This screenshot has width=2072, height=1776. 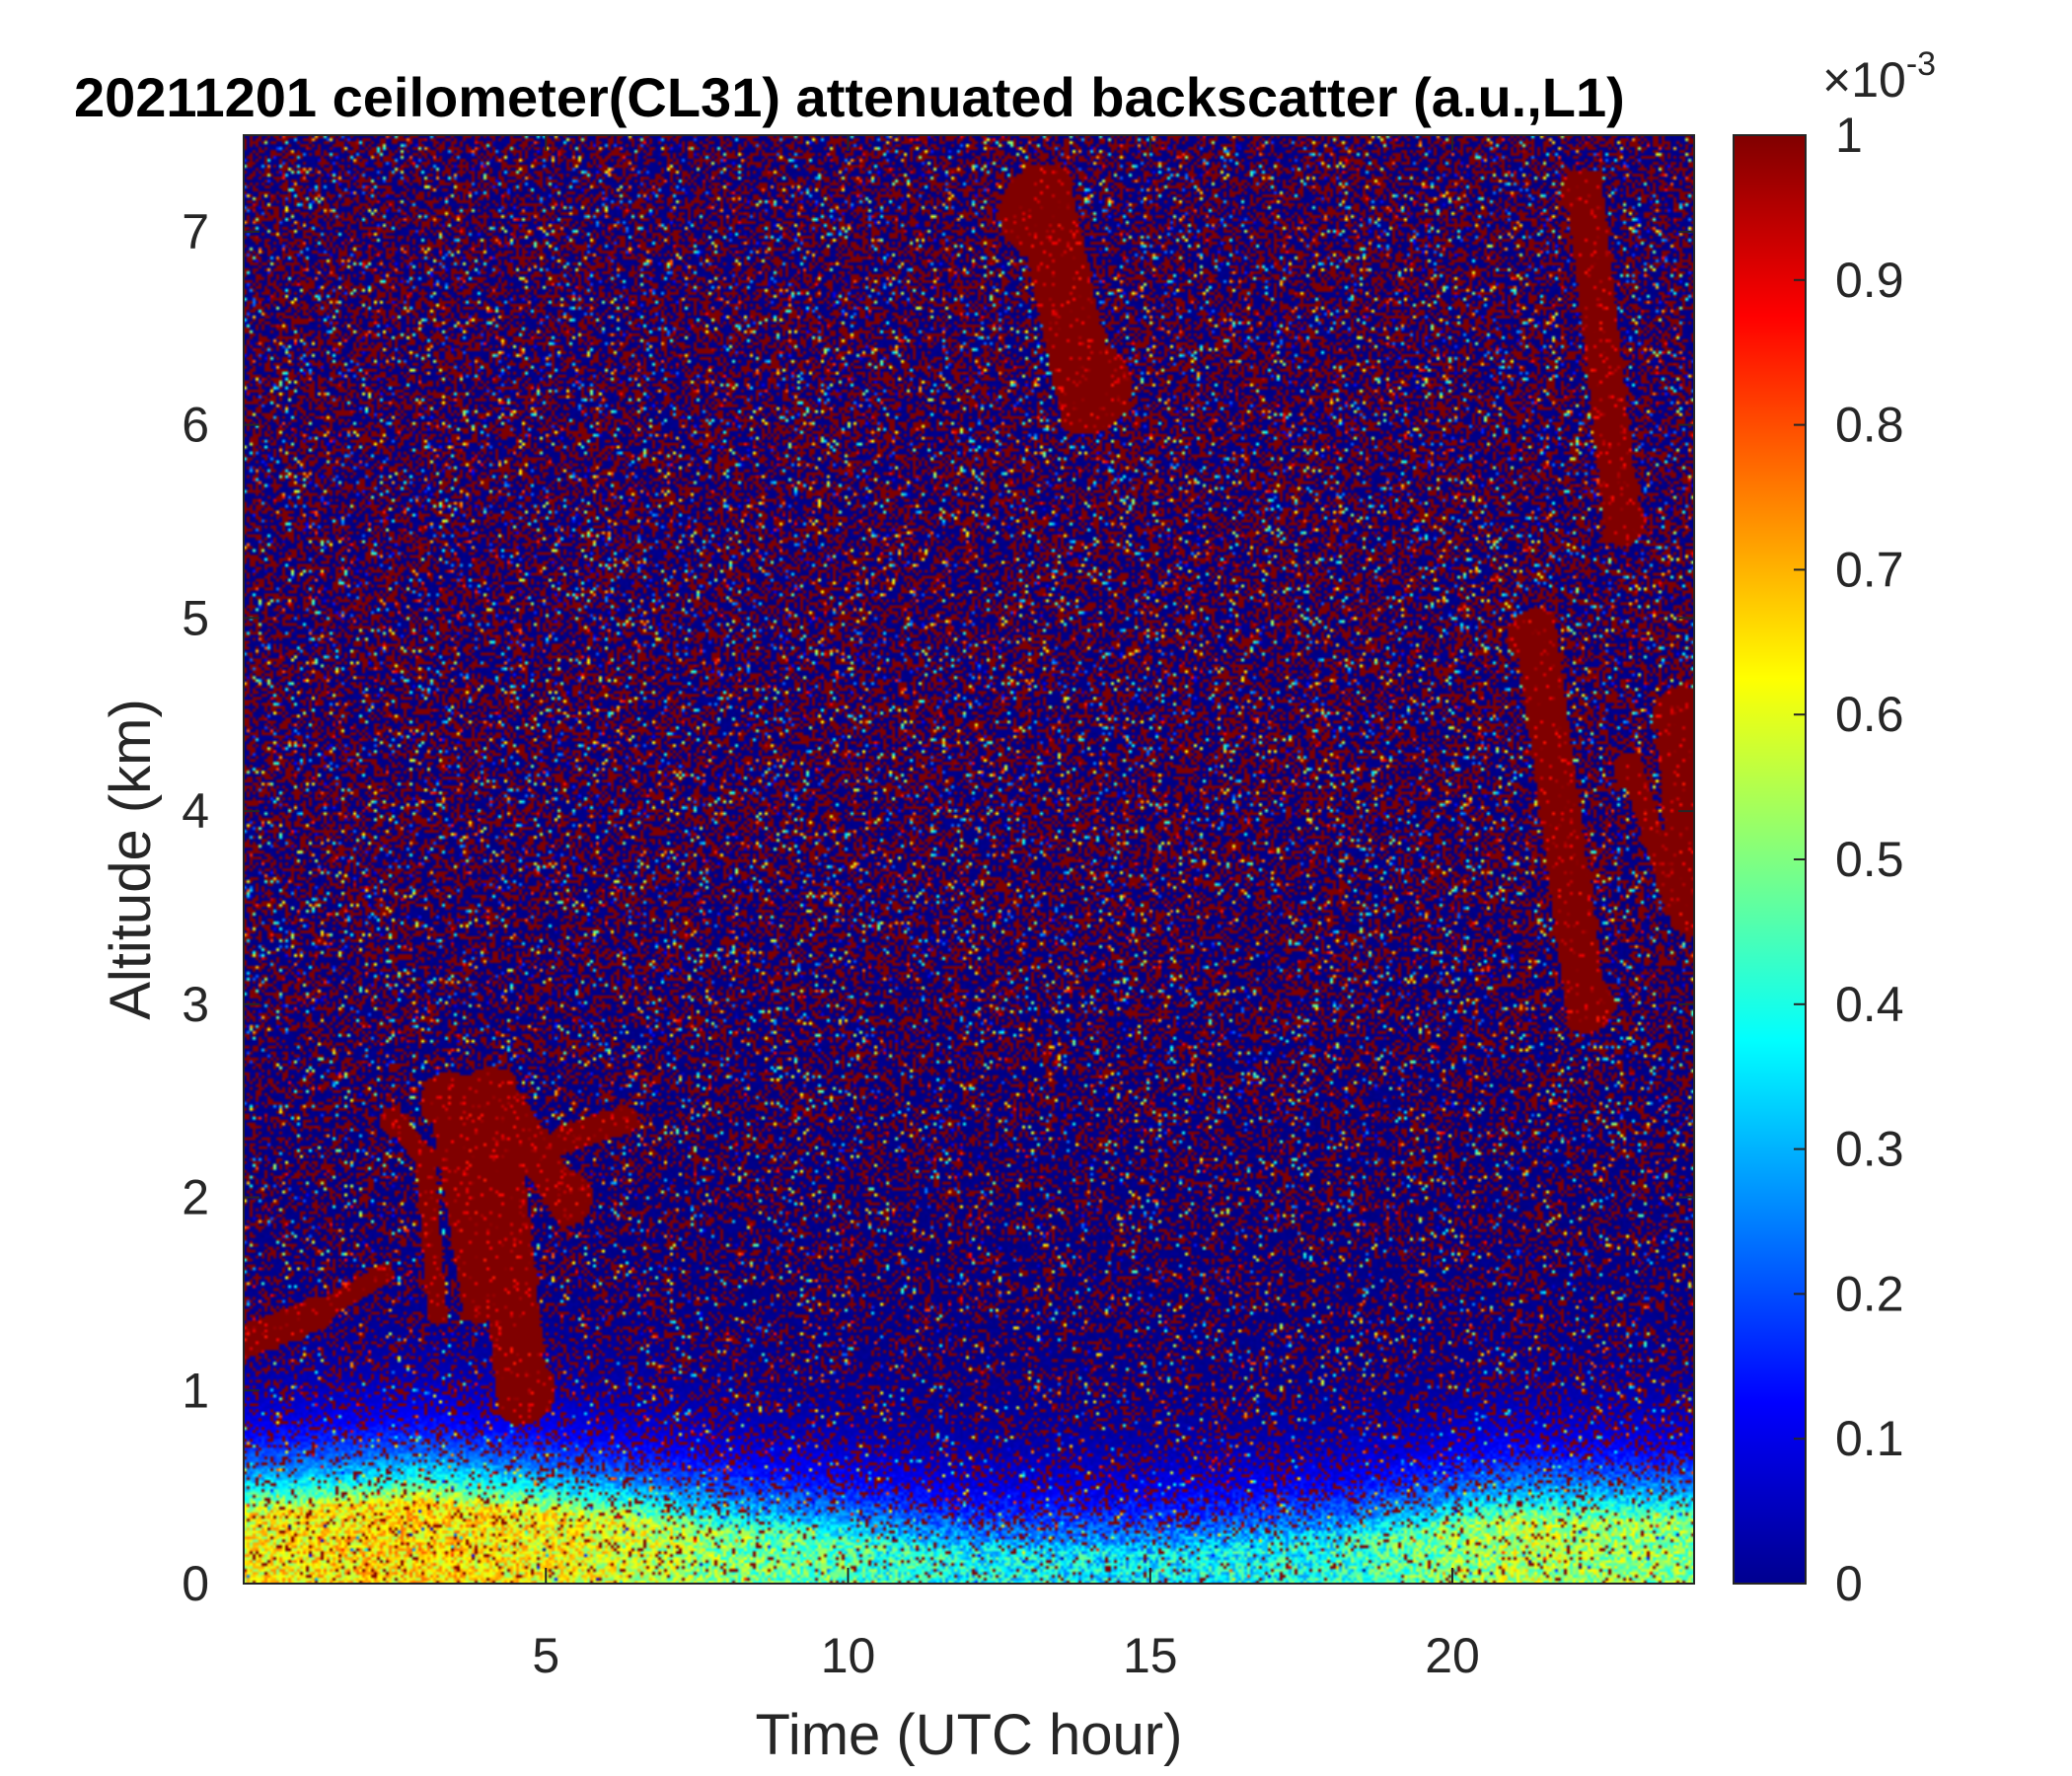 I want to click on colorbar-tick-label: 0, so click(x=1849, y=1584).